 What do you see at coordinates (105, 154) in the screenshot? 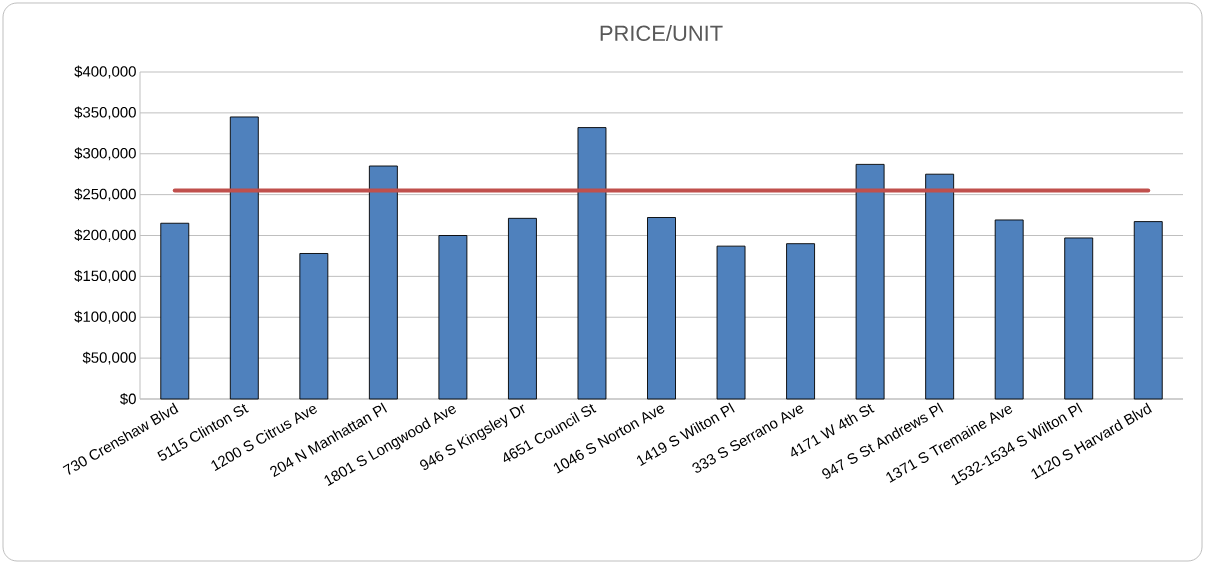
I see `y-tick-label: $300,000` at bounding box center [105, 154].